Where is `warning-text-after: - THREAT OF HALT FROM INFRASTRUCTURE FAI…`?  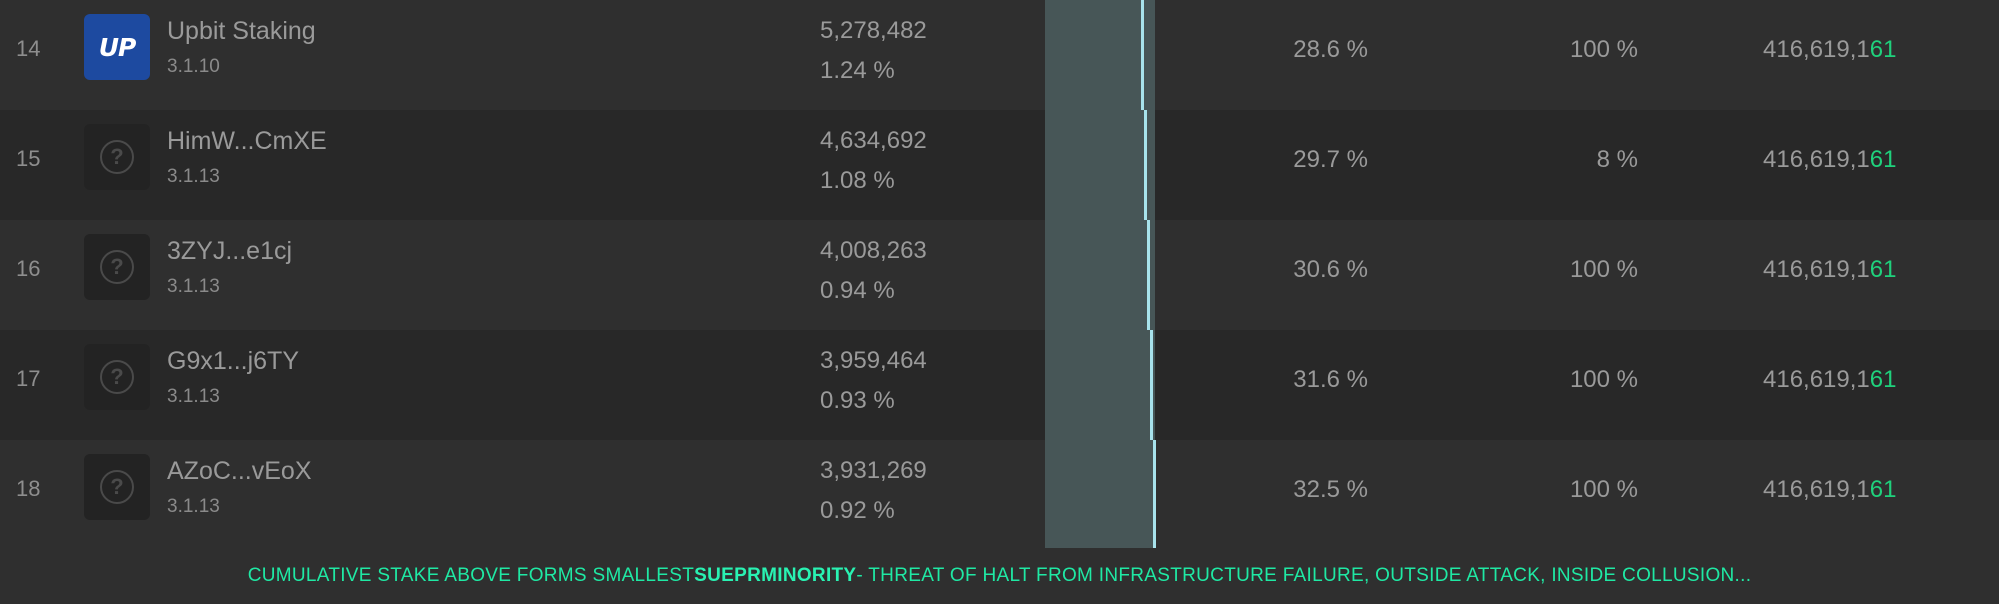
warning-text-after: - THREAT OF HALT FROM INFRASTRUCTURE FAI… is located at coordinates (1304, 575).